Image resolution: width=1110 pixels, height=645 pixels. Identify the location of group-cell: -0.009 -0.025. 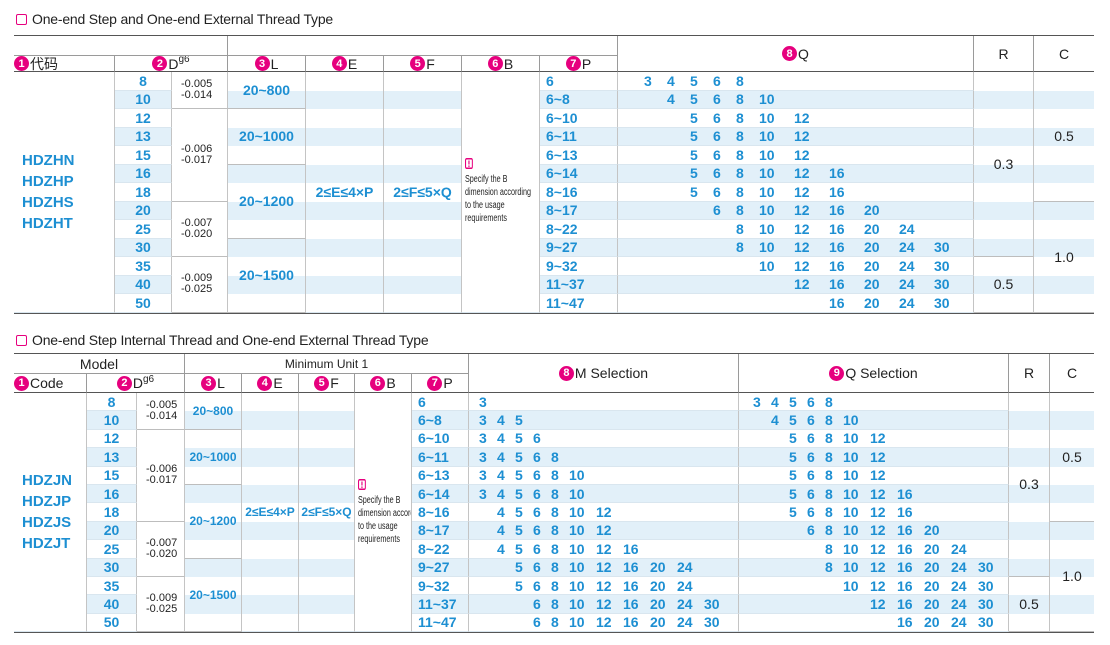
(161, 604).